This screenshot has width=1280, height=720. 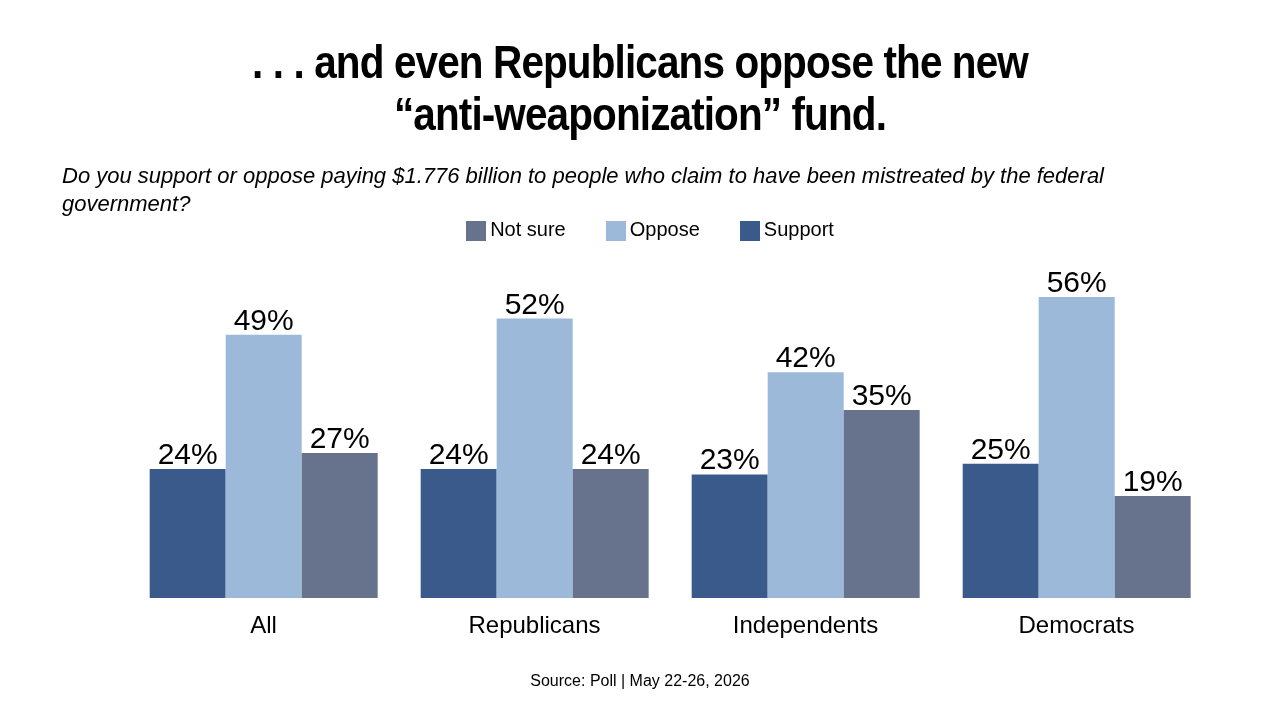 What do you see at coordinates (534, 303) in the screenshot?
I see `data-label: 52%` at bounding box center [534, 303].